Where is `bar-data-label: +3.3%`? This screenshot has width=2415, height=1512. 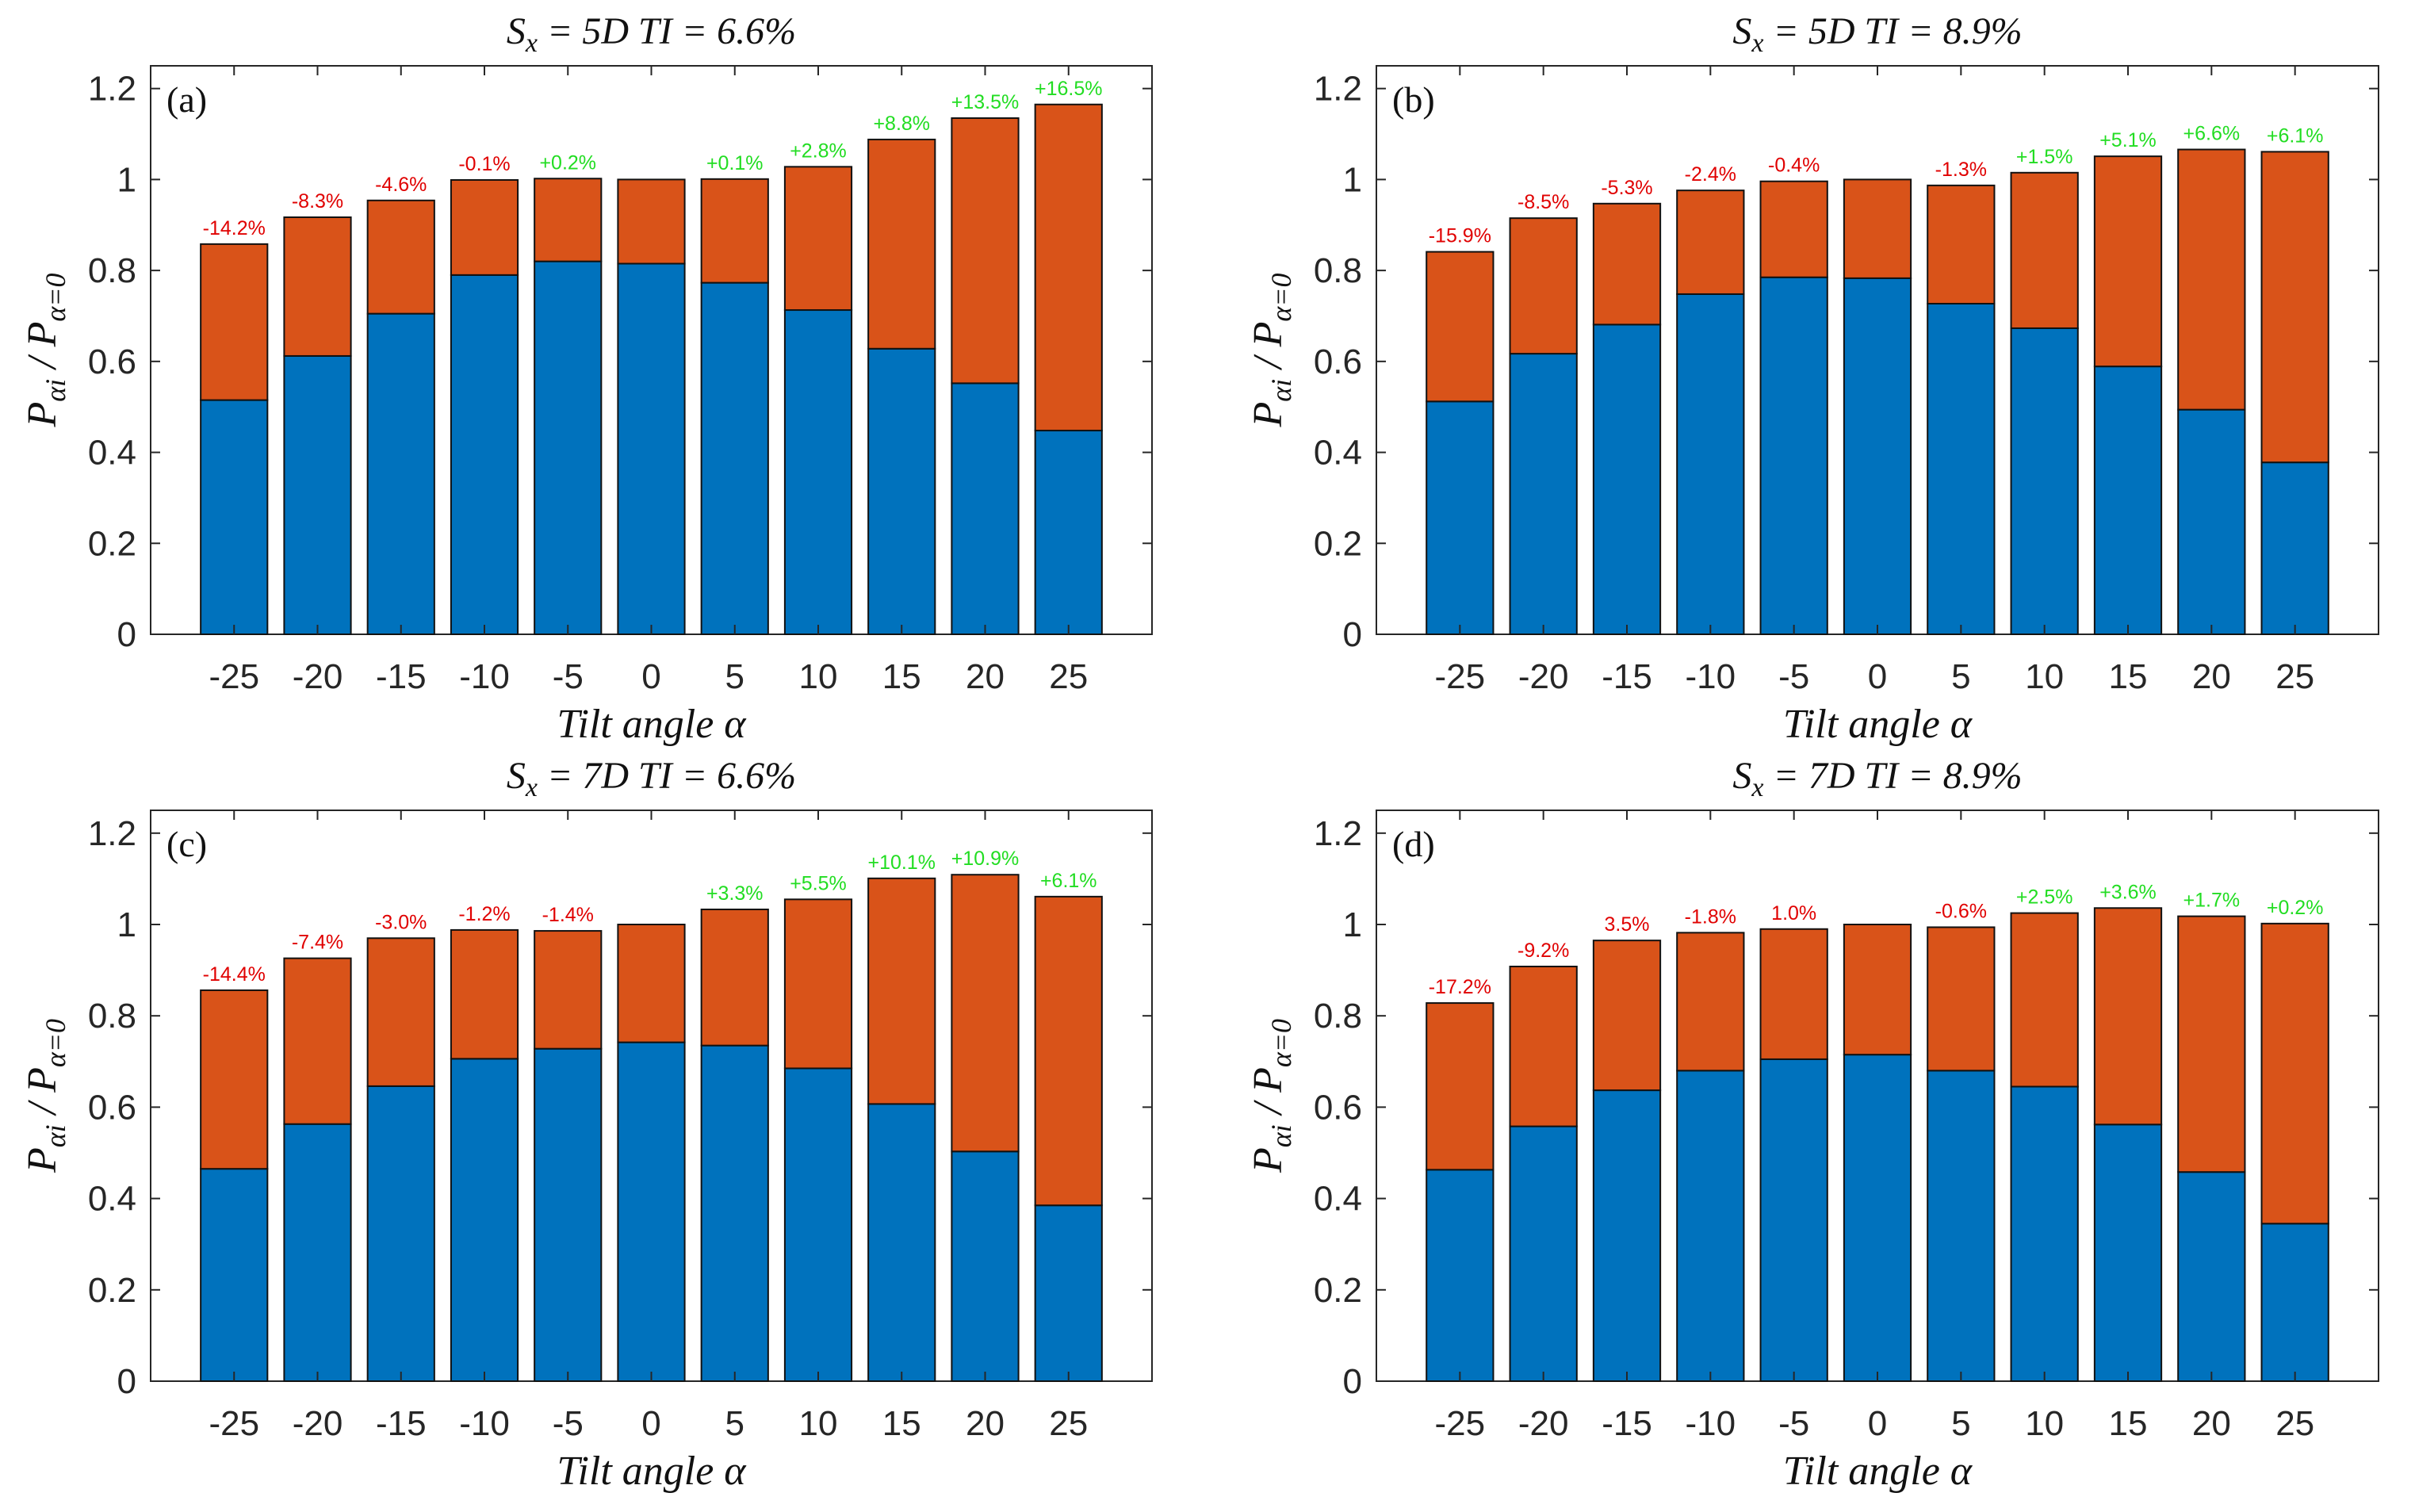
bar-data-label: +3.3% is located at coordinates (735, 893).